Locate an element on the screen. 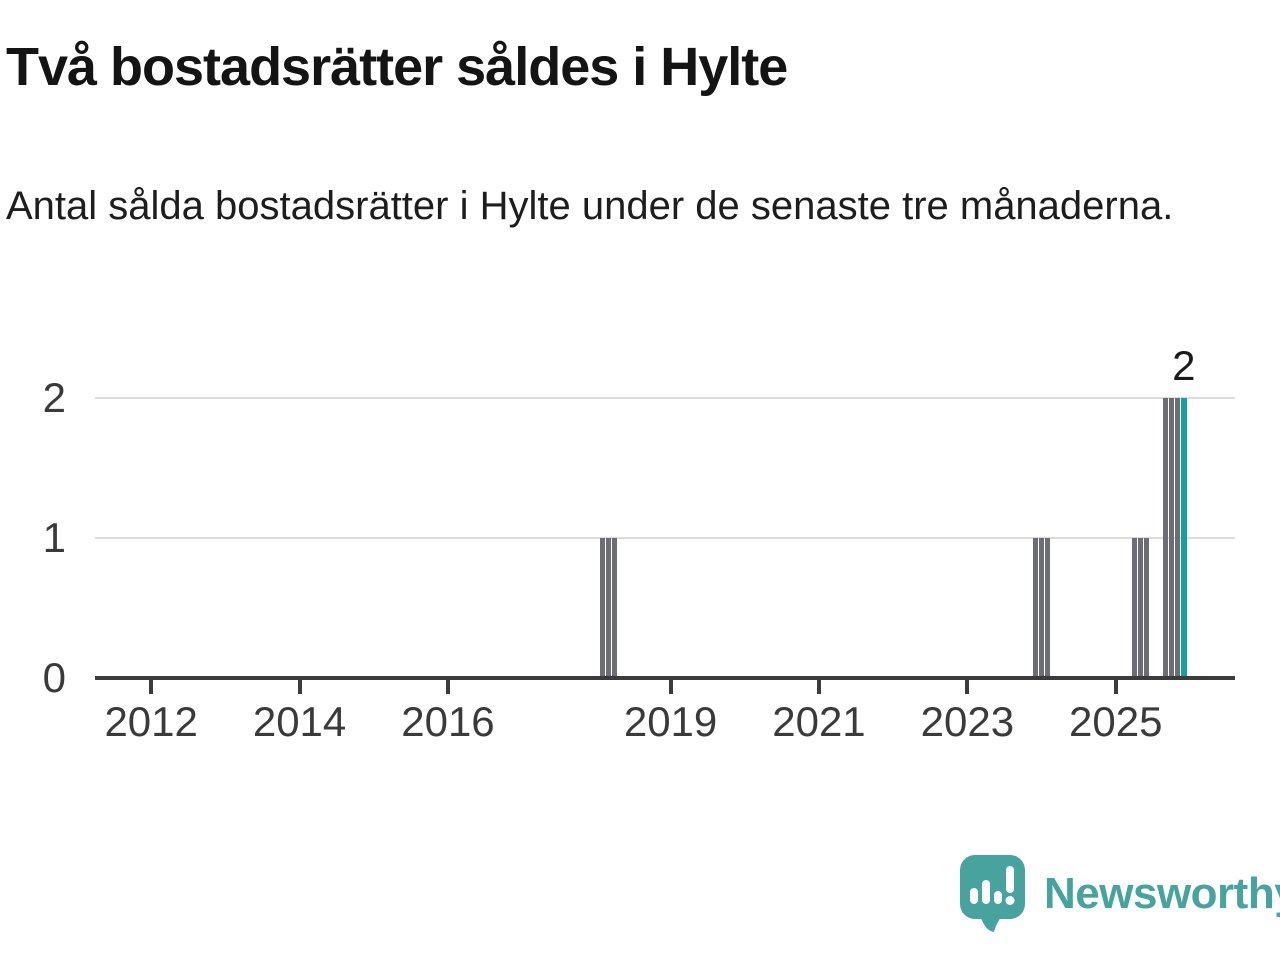  x-axis-label: 2016 is located at coordinates (448, 721).